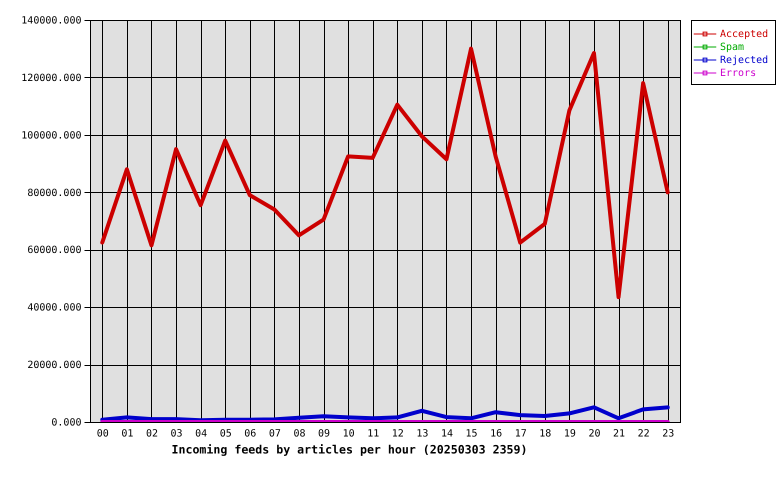 This screenshot has width=780, height=480. I want to click on x-tick-label: 12, so click(398, 434).